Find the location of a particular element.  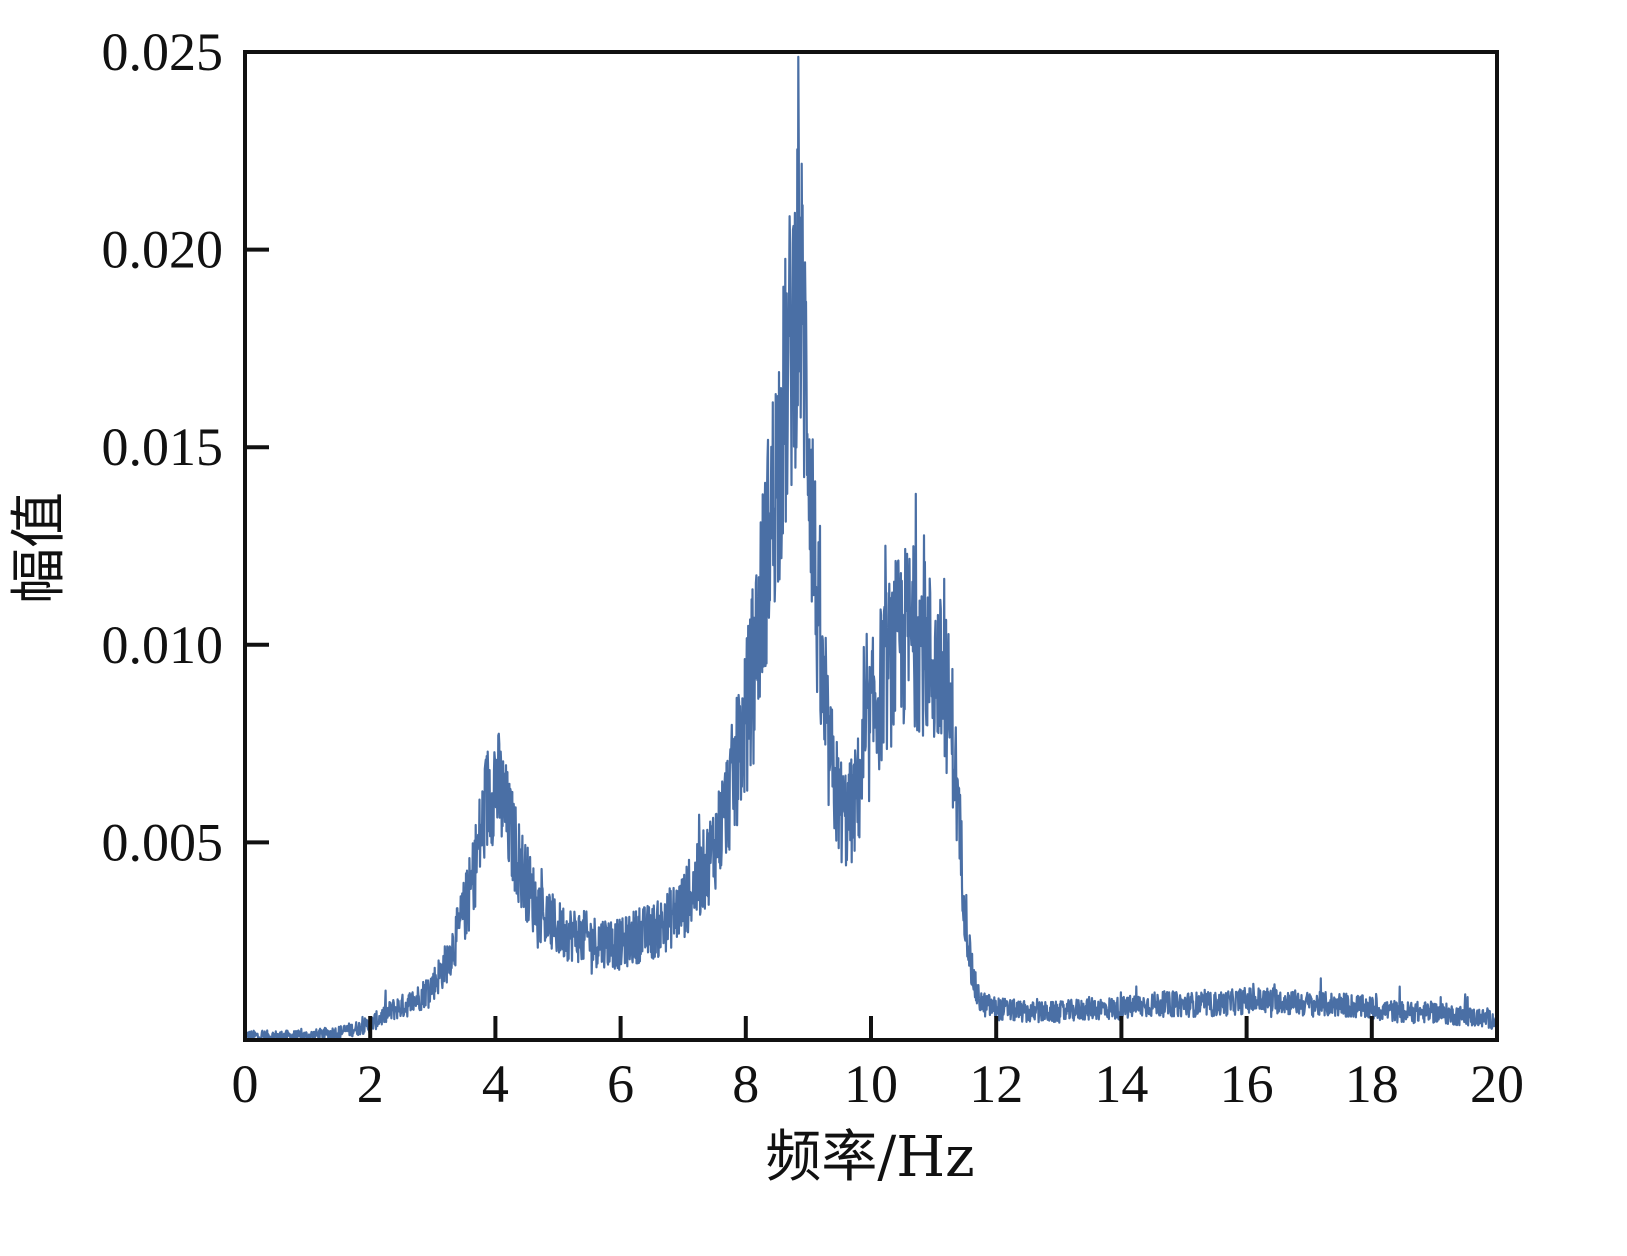

x-tick-label: 10 is located at coordinates (871, 1084).